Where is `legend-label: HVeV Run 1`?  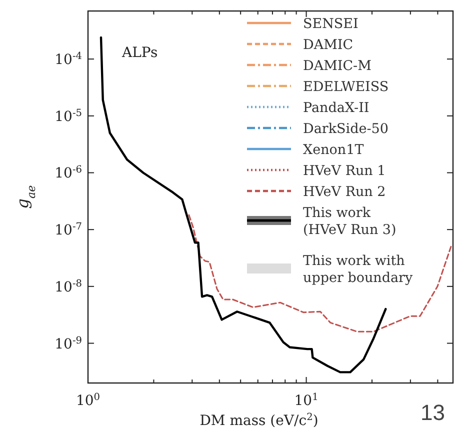 legend-label: HVeV Run 1 is located at coordinates (344, 171).